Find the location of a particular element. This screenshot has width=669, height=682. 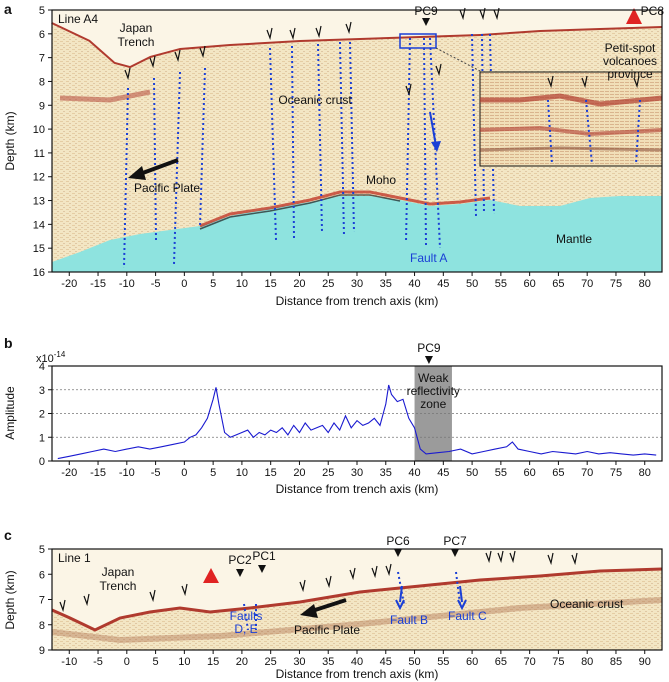

panel-b-x-tick-label: 60 is located at coordinates (530, 473).